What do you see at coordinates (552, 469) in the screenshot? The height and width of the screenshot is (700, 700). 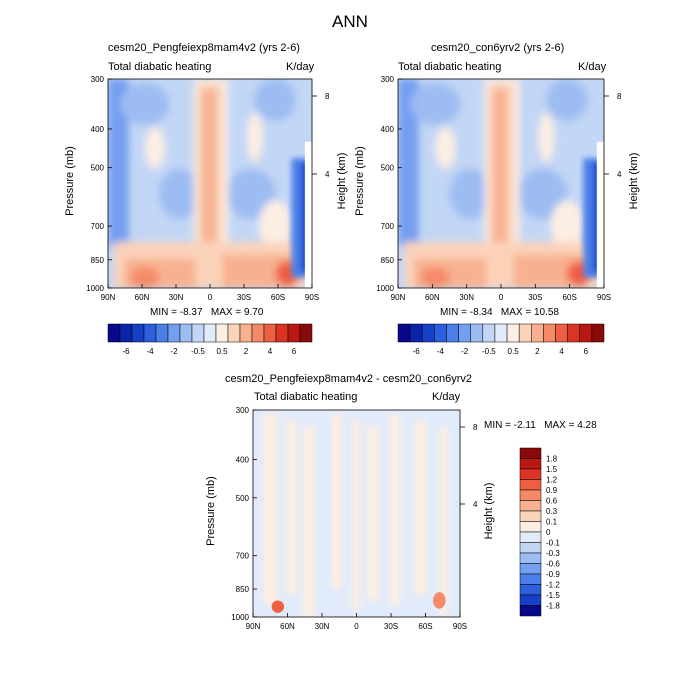 I see `colorbar-label: 1.5` at bounding box center [552, 469].